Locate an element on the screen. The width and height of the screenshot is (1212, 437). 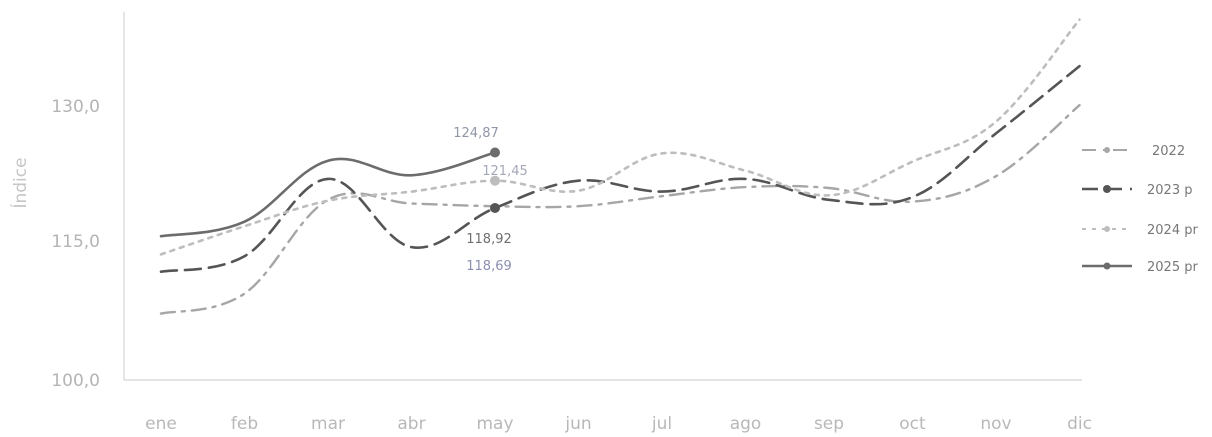
y-tick-label: 115,0 is located at coordinates (75, 242).